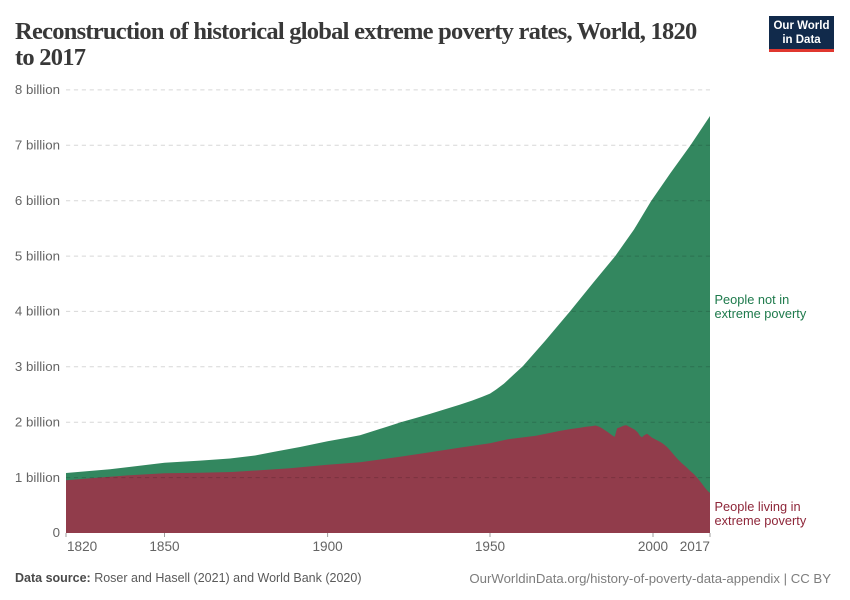  I want to click on svg-text: 1820, so click(82, 546).